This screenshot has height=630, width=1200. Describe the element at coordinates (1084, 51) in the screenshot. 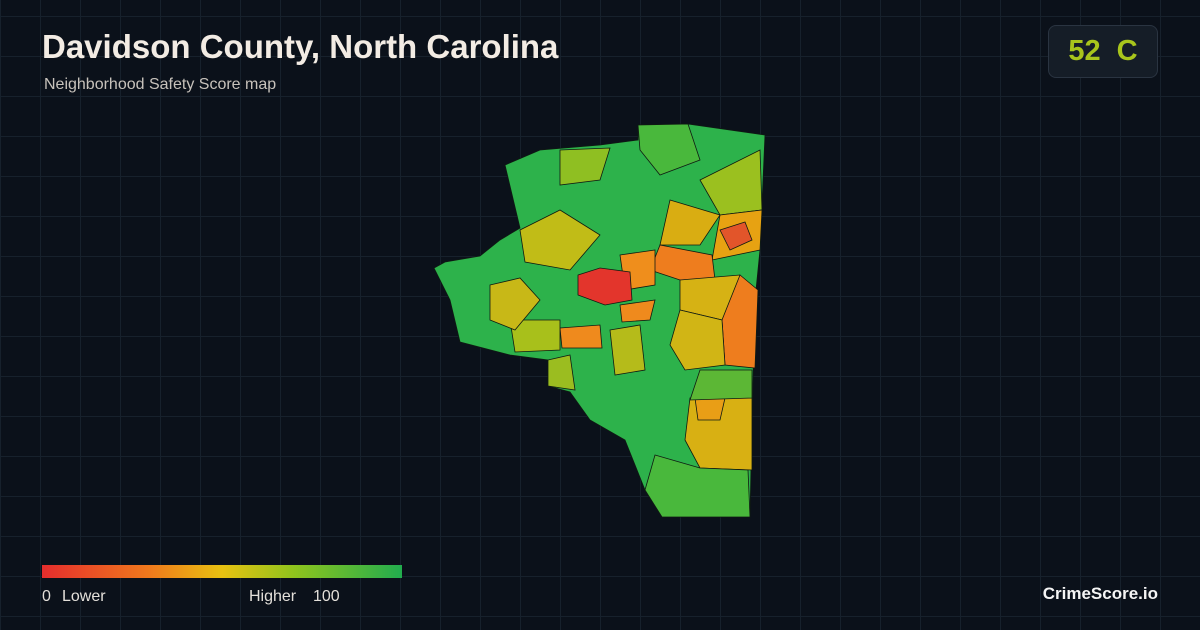

I see `score-value: 52` at that location.